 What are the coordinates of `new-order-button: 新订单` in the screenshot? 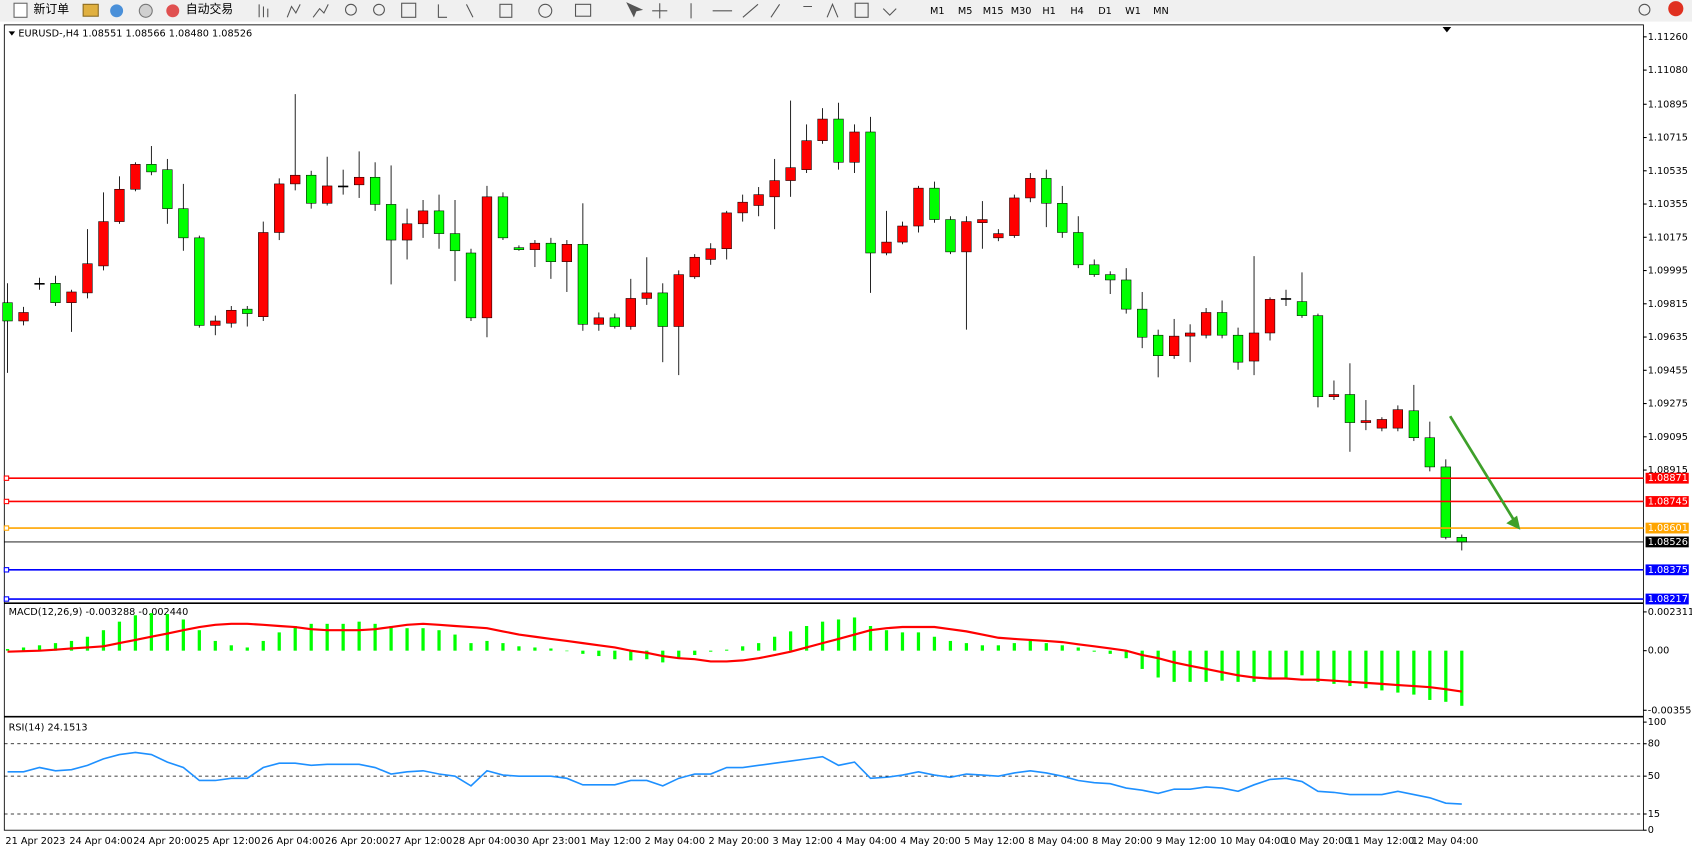 It's located at (51, 9).